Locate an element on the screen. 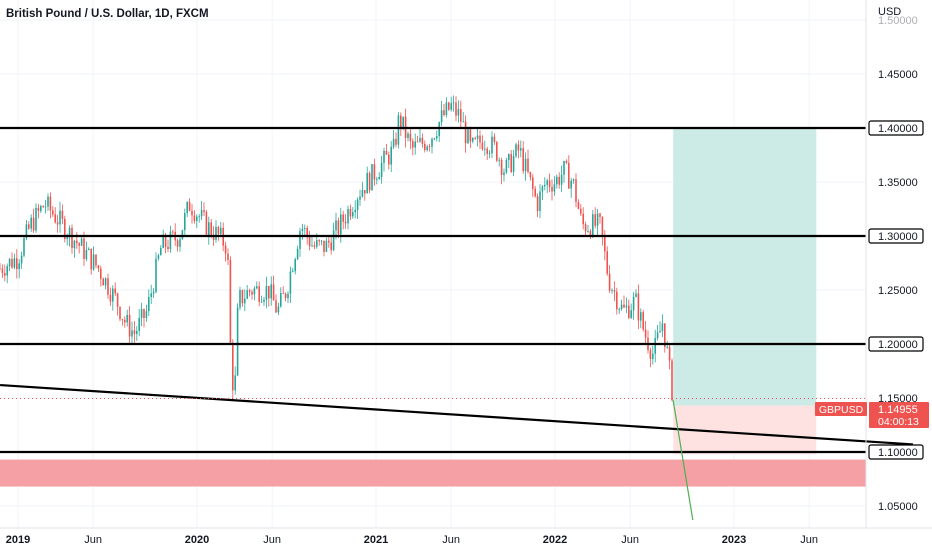  price-tag: GBPUSD 1.14955 04:00:13 is located at coordinates (872, 415).